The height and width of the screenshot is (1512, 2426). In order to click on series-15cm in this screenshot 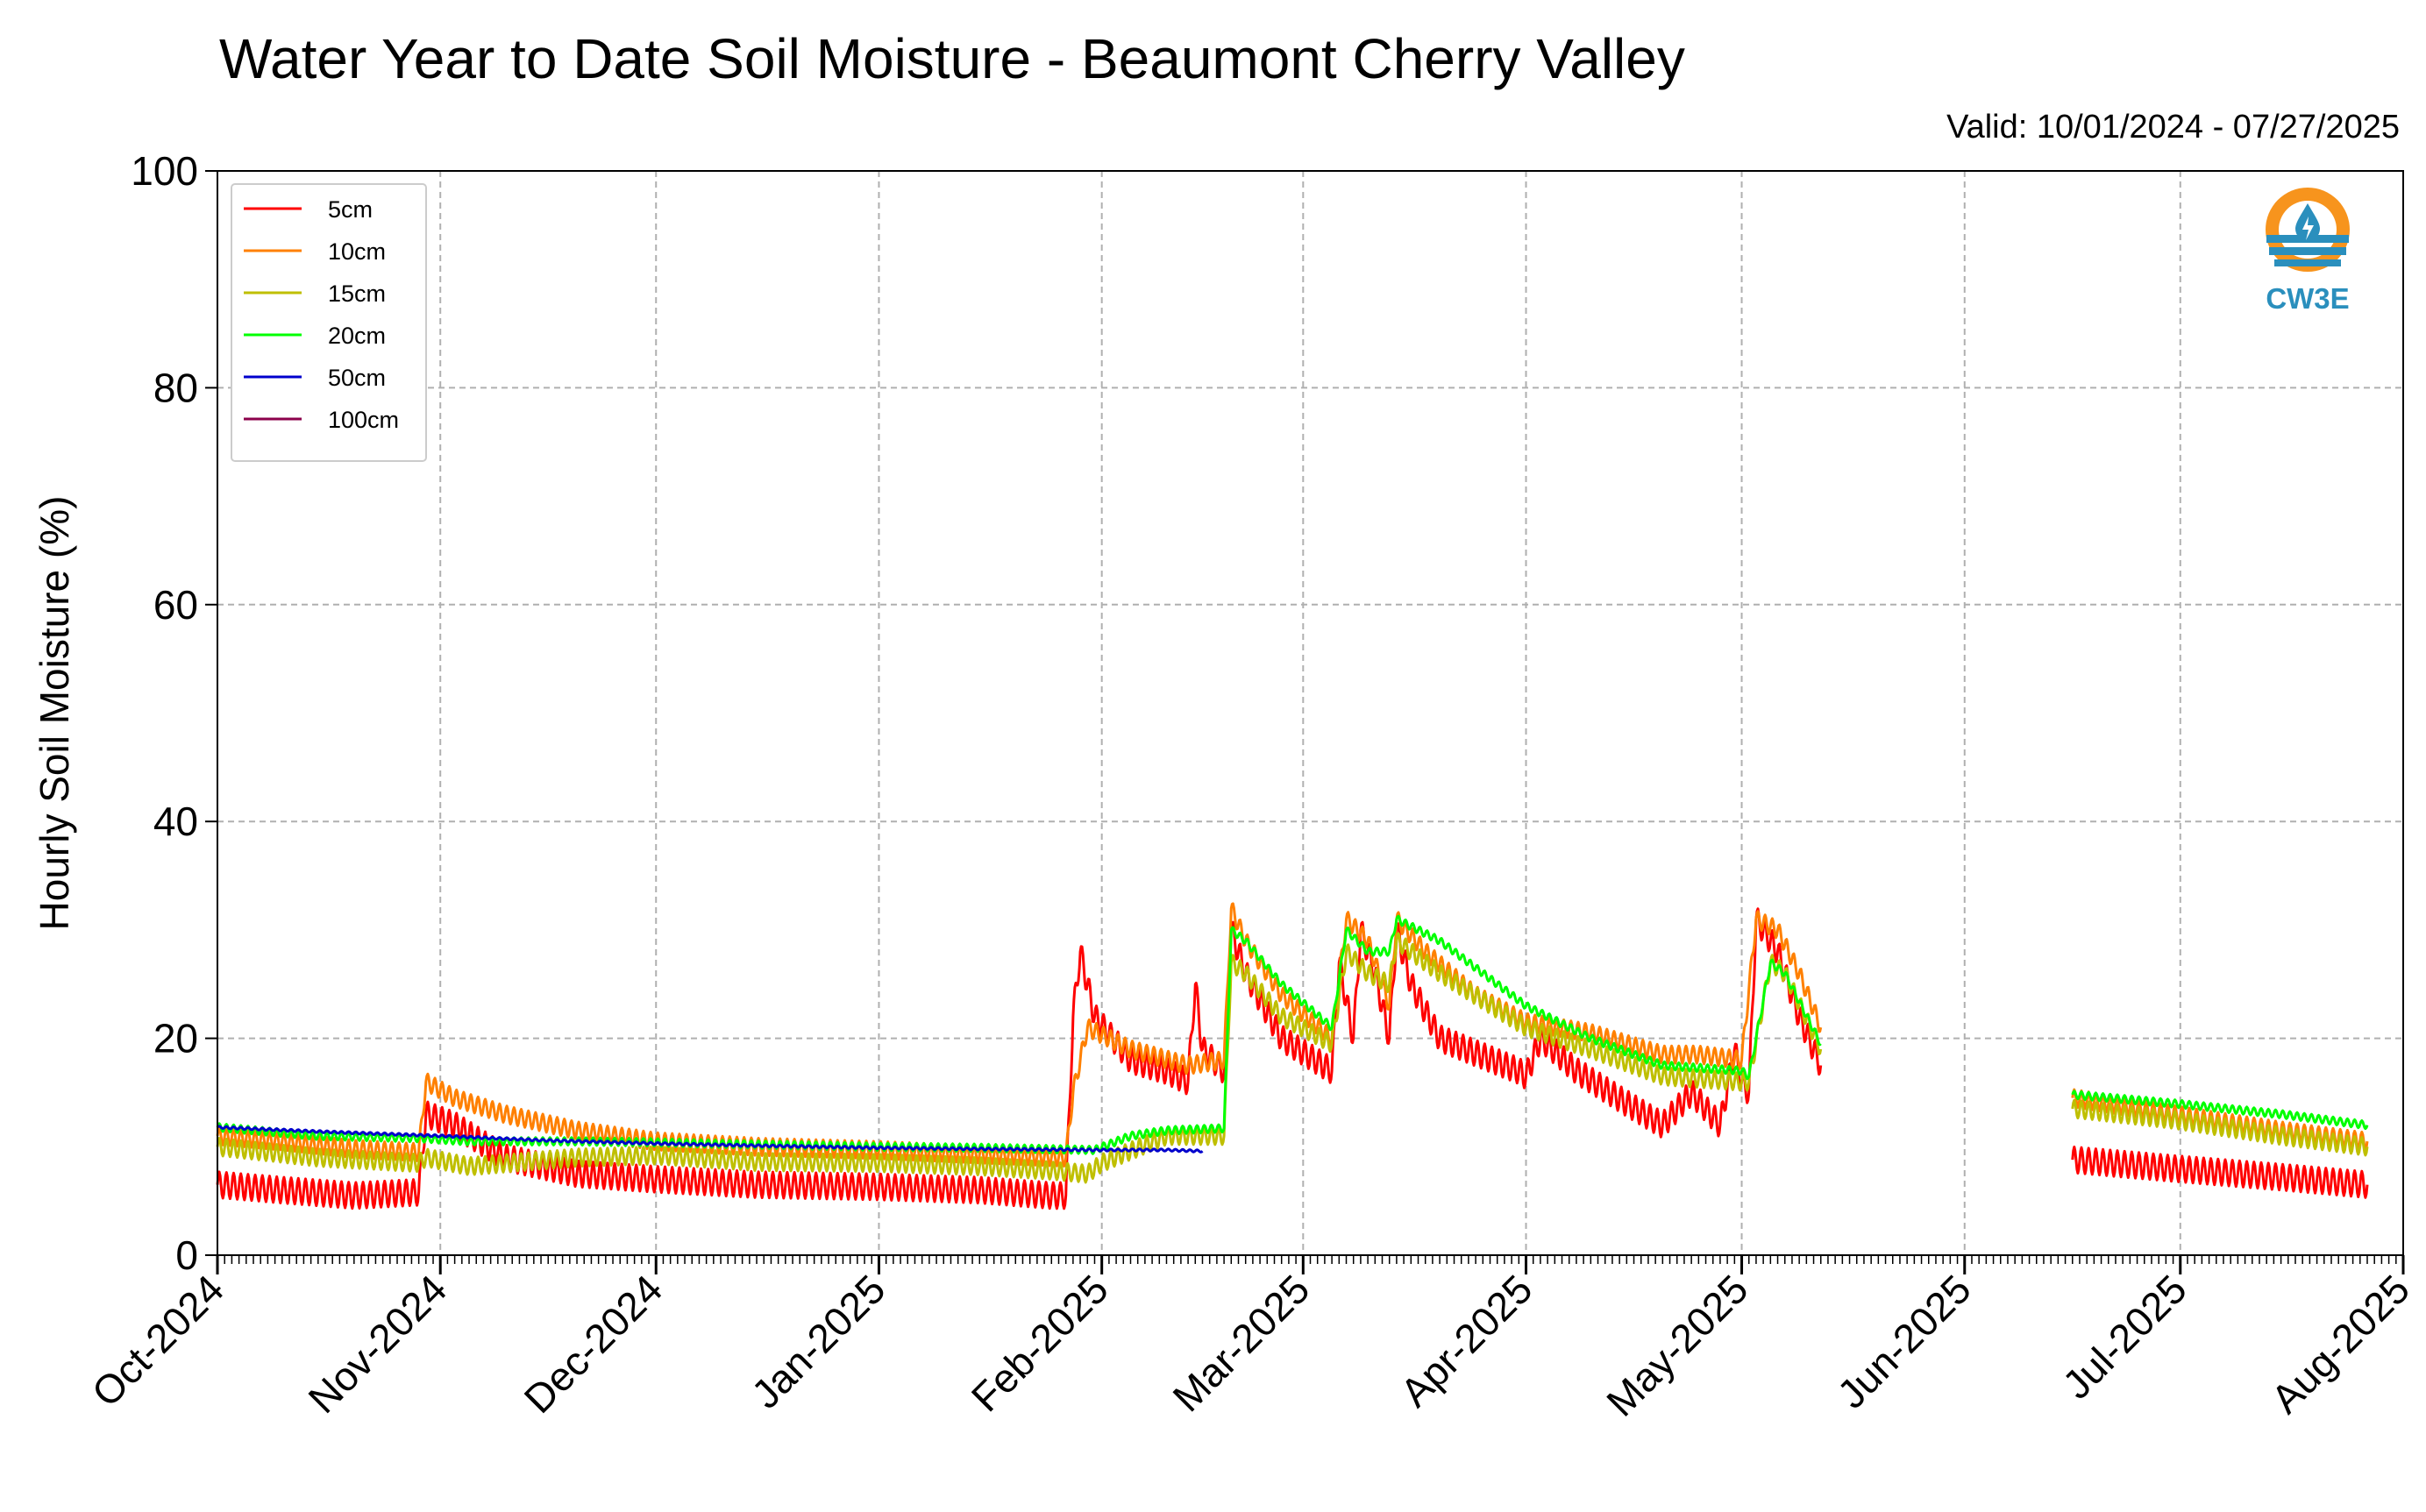, I will do `click(1292, 1058)`.